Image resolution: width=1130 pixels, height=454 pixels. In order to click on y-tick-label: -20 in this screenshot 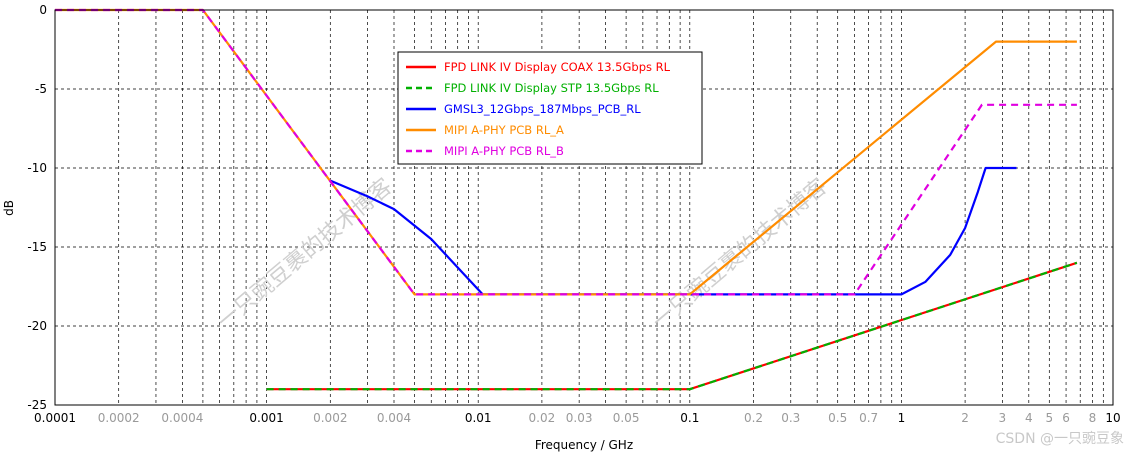, I will do `click(37, 326)`.